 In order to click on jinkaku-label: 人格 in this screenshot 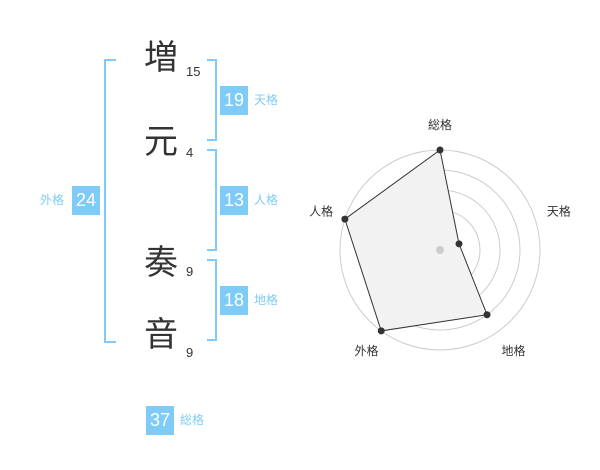, I will do `click(266, 200)`.